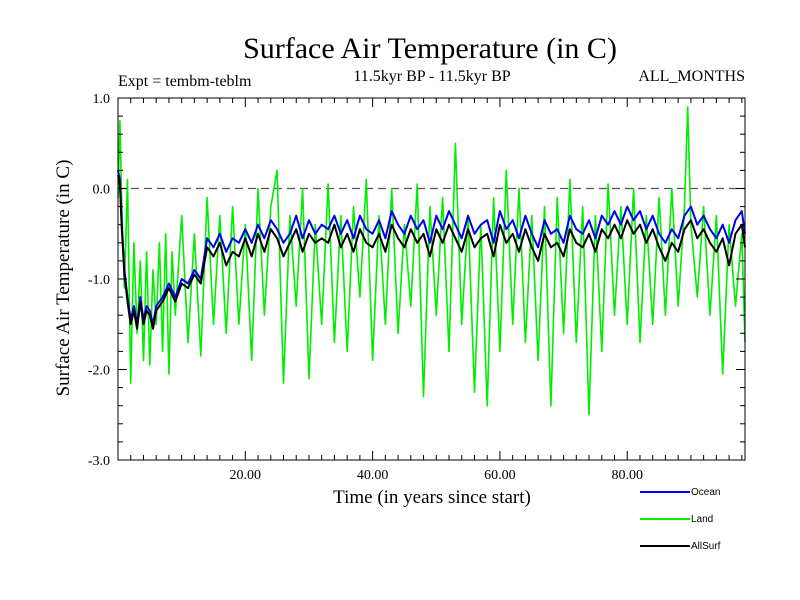 The image size is (800, 600). I want to click on y-tick-label: 1.0, so click(102, 99).